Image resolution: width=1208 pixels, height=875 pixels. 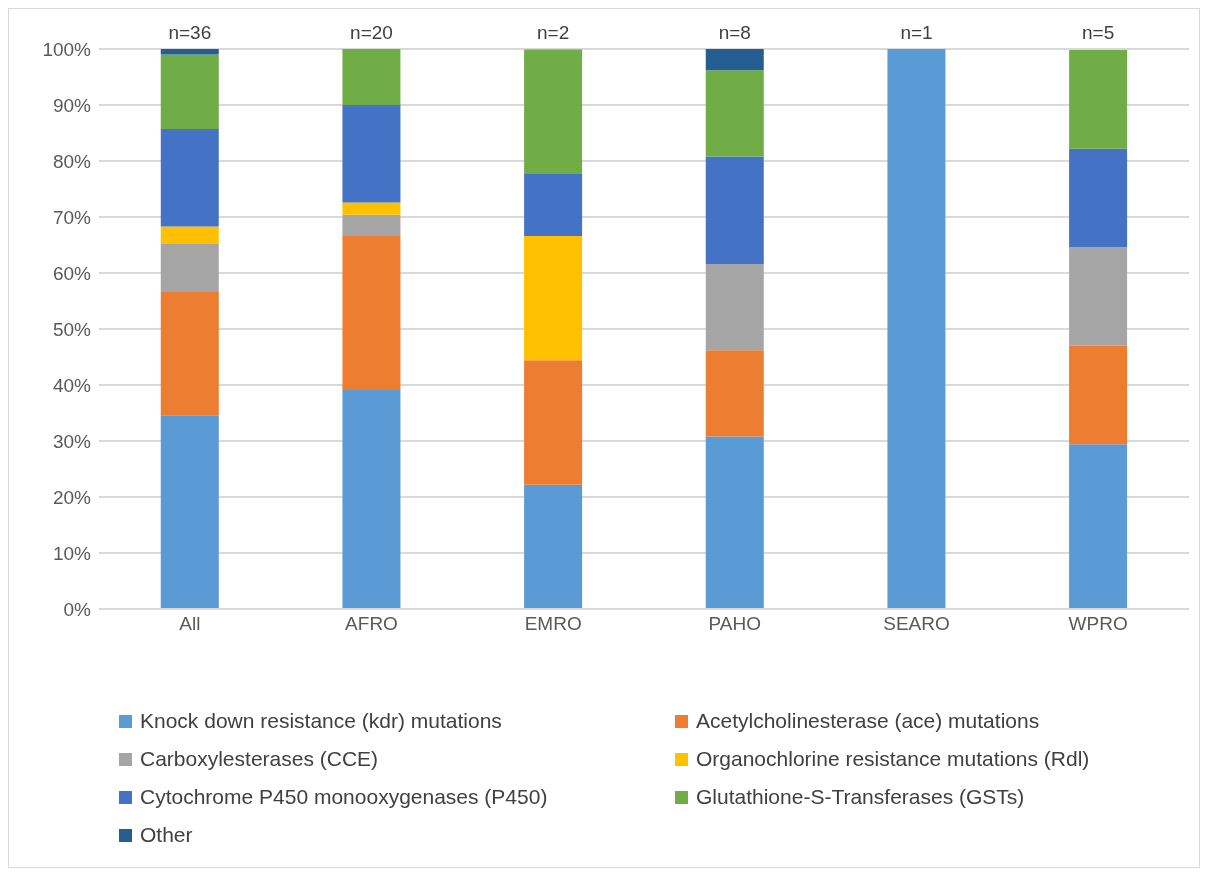 I want to click on x-tick-label: PAHO, so click(x=735, y=624).